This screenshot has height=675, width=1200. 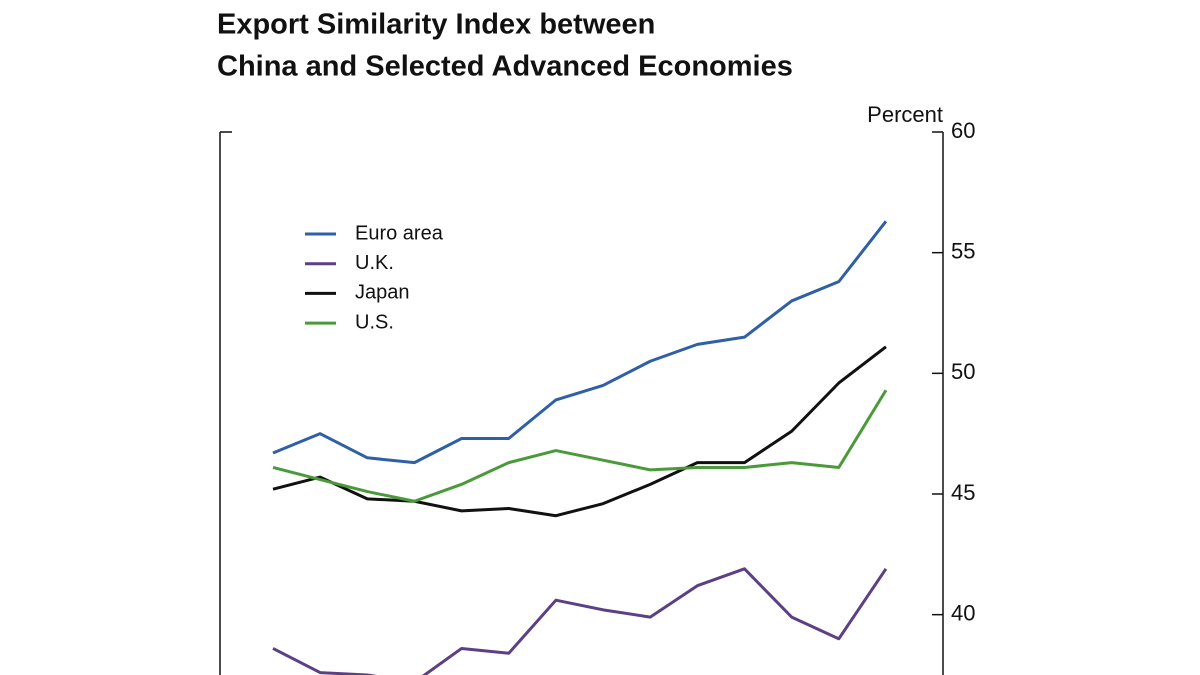 What do you see at coordinates (374, 322) in the screenshot?
I see `legend-label: U.S.` at bounding box center [374, 322].